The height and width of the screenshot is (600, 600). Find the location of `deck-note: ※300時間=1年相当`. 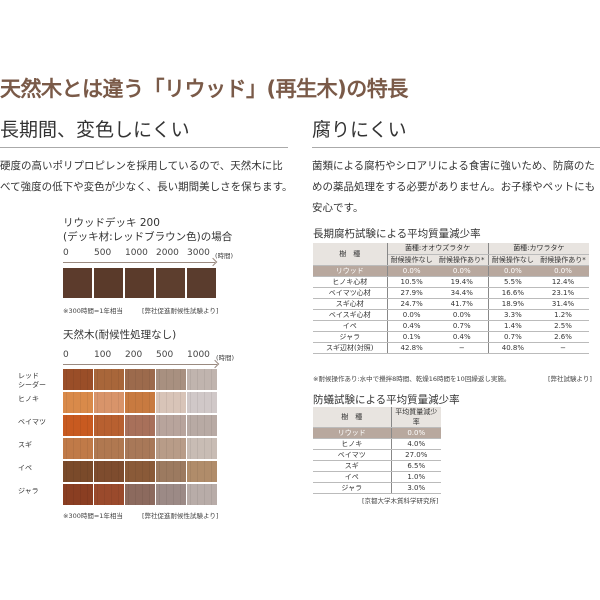

deck-note: ※300時間=1年相当 is located at coordinates (93, 311).